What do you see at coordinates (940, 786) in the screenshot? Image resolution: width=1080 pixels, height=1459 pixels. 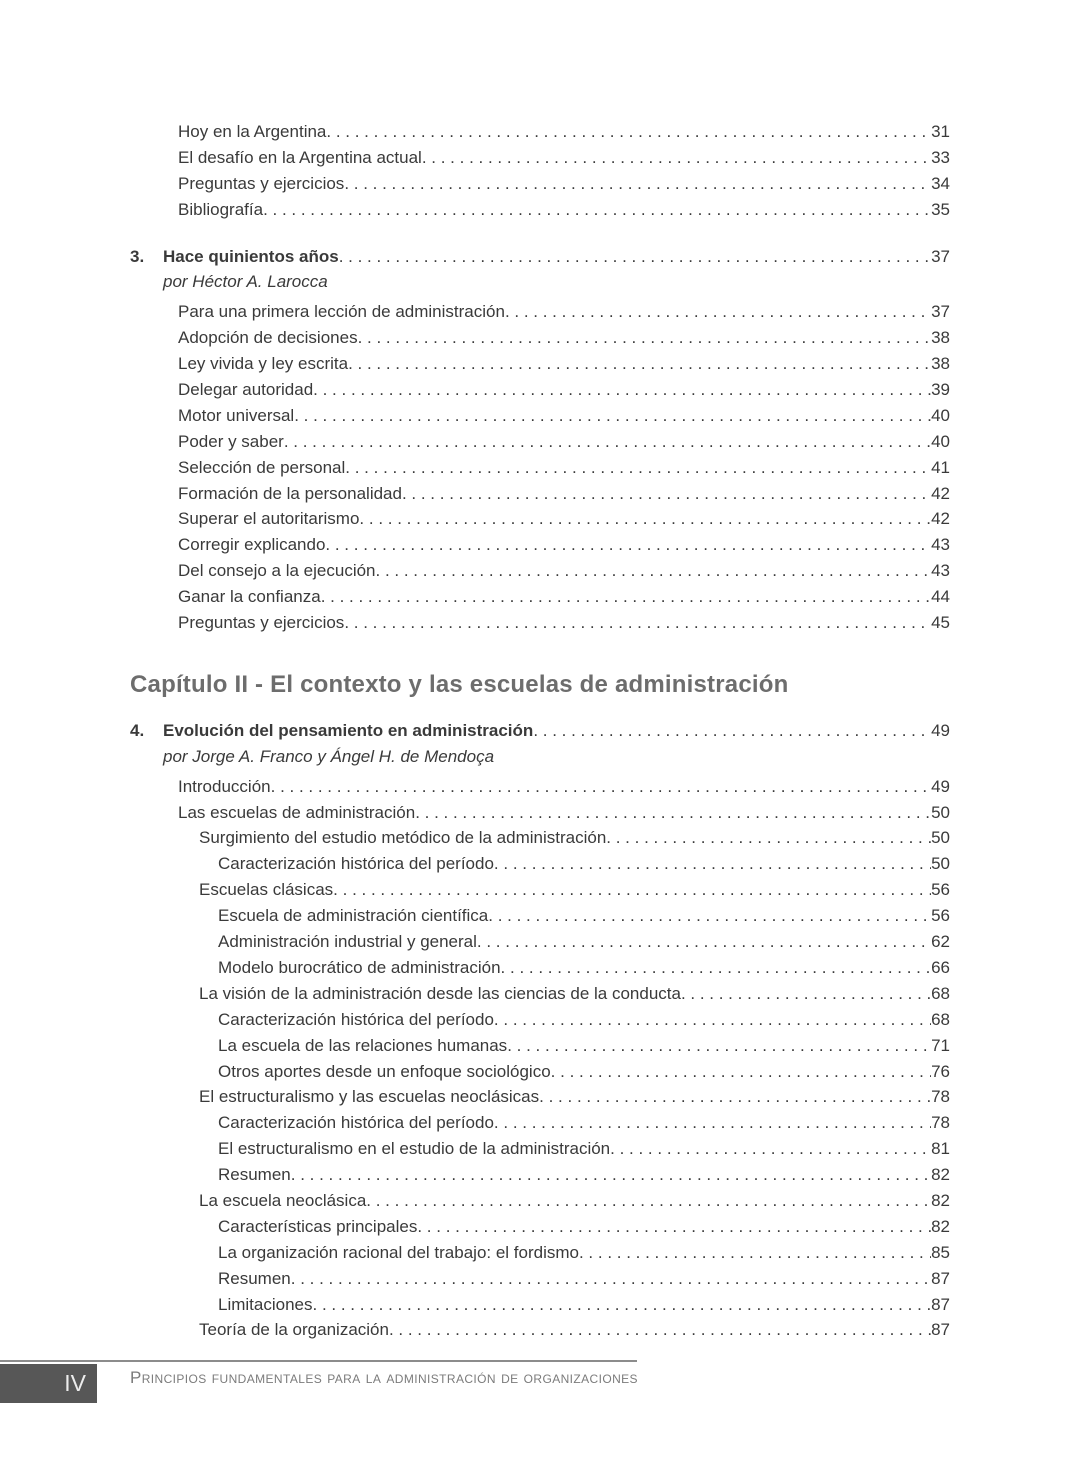 I see `page-number-value: 49` at bounding box center [940, 786].